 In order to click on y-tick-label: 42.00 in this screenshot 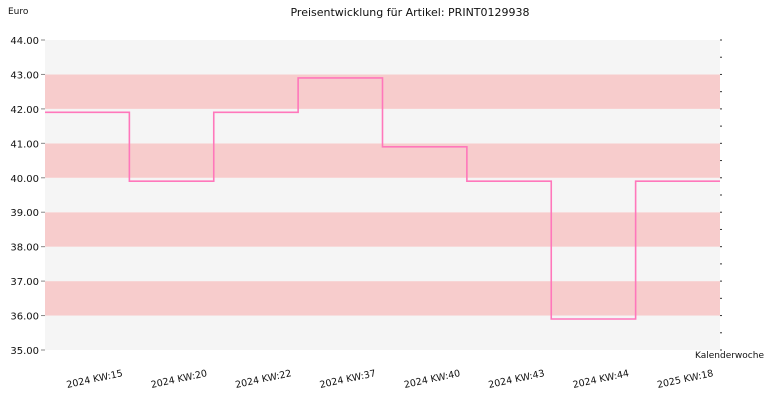, I will do `click(24, 110)`.